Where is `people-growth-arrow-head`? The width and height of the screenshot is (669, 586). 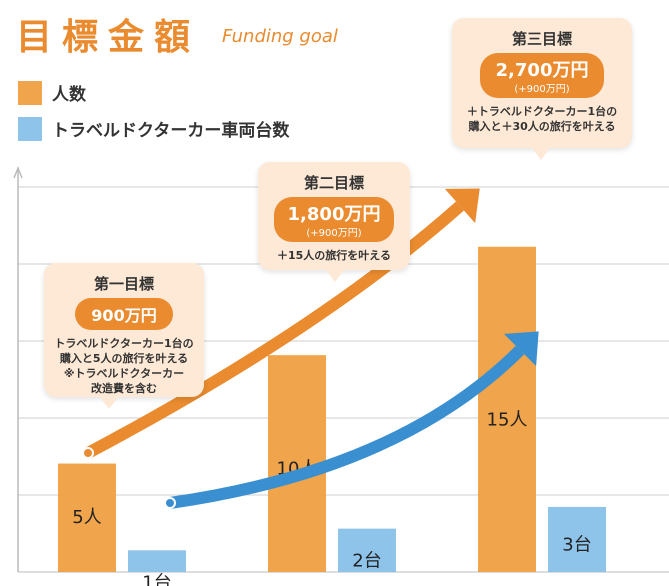
people-growth-arrow-head is located at coordinates (462, 206).